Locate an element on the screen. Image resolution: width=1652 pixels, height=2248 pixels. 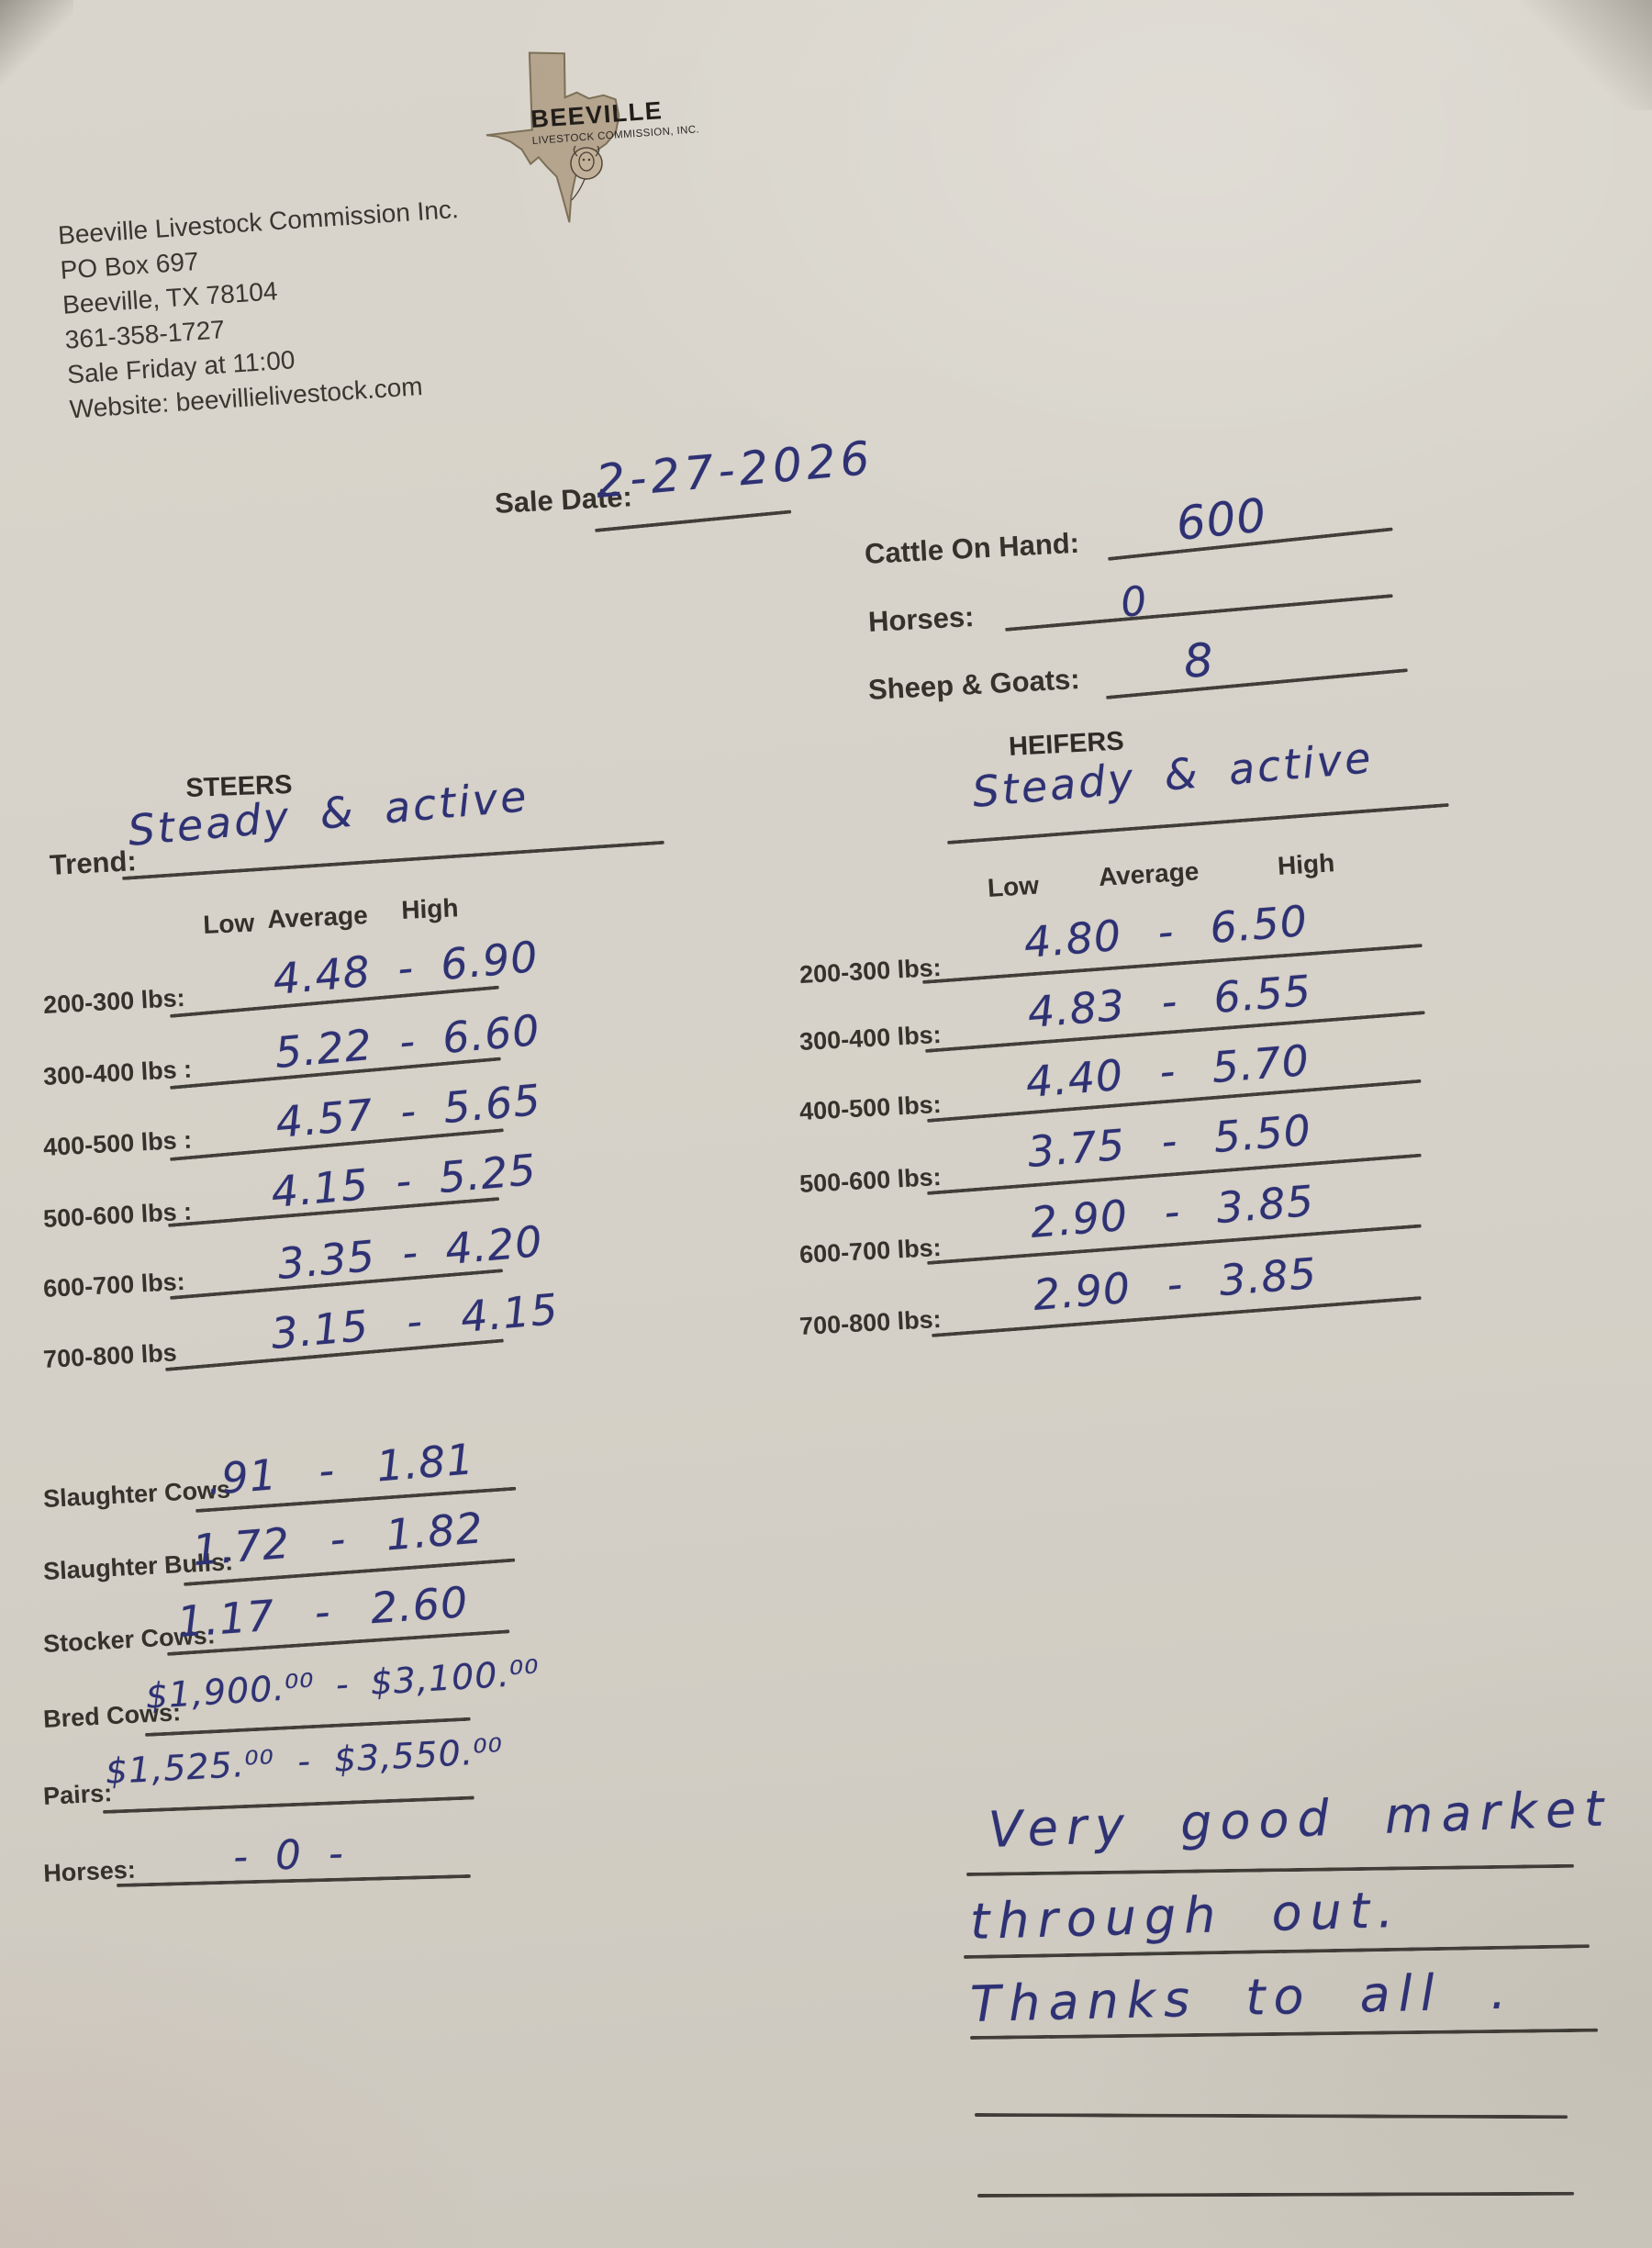
sheep-goats-value: 8 is located at coordinates (1198, 660).